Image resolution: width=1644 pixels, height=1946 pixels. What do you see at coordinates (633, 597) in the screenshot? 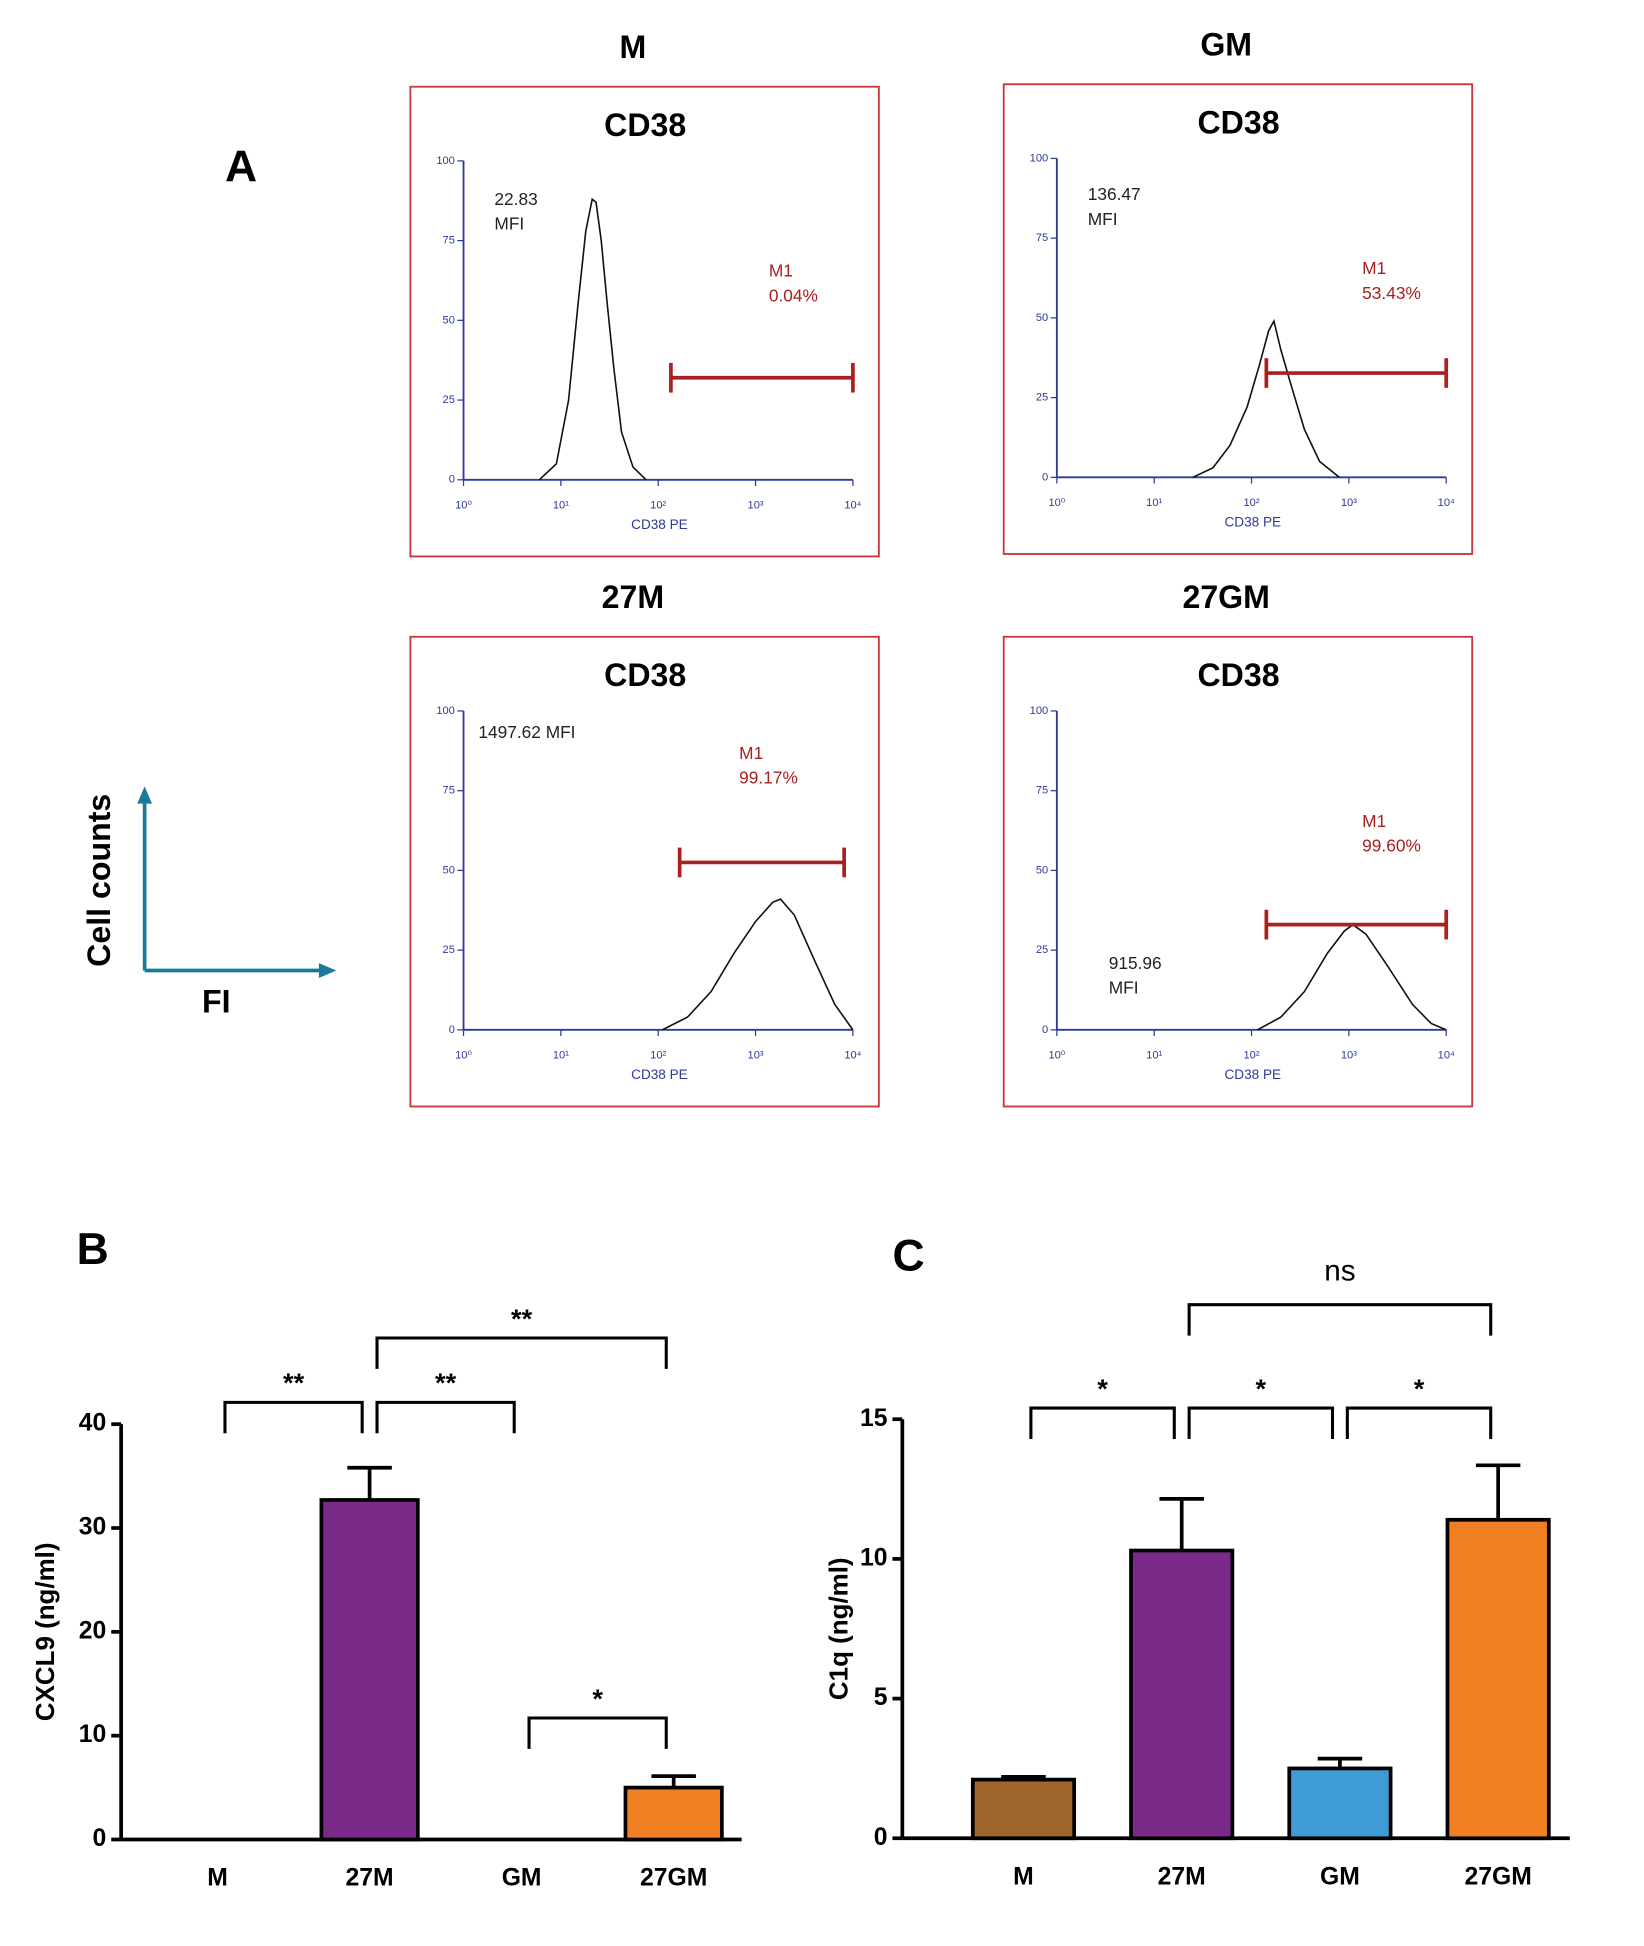
I see `group-title: 27M` at bounding box center [633, 597].